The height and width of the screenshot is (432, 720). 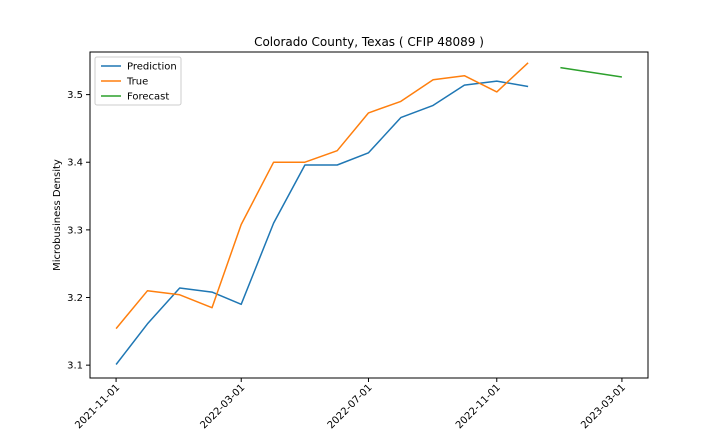 I want to click on legend-box, so click(x=138, y=81).